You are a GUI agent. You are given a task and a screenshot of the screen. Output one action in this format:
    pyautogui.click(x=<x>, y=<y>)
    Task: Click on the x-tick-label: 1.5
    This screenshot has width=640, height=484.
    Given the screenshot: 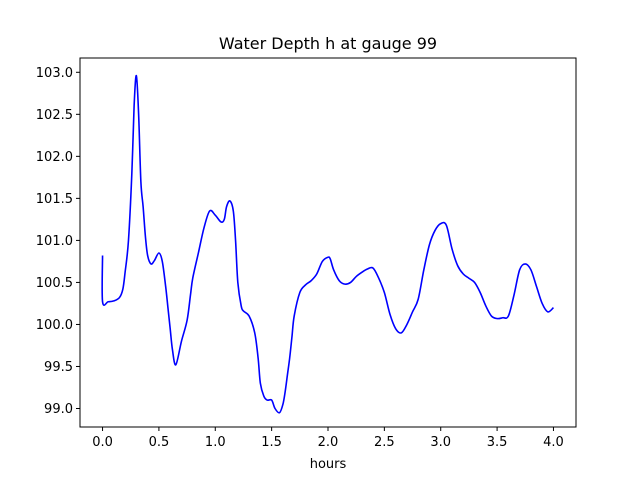 What is the action you would take?
    pyautogui.click(x=271, y=442)
    